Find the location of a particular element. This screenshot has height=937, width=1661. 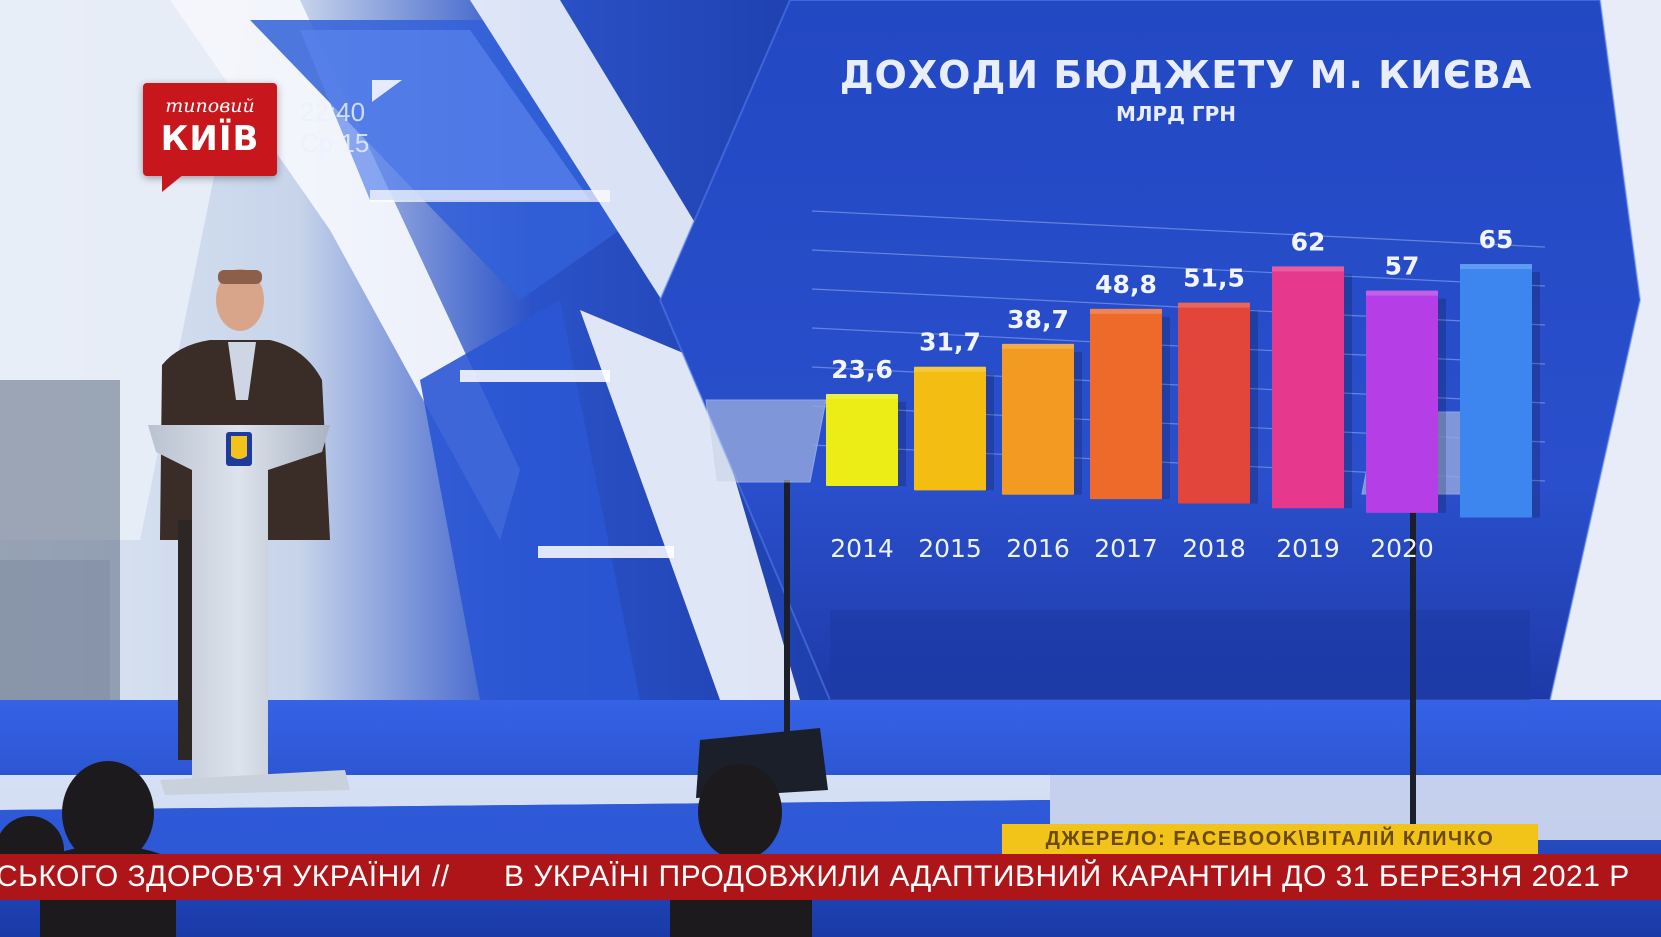

chart-value-label: 65 is located at coordinates (1496, 239).